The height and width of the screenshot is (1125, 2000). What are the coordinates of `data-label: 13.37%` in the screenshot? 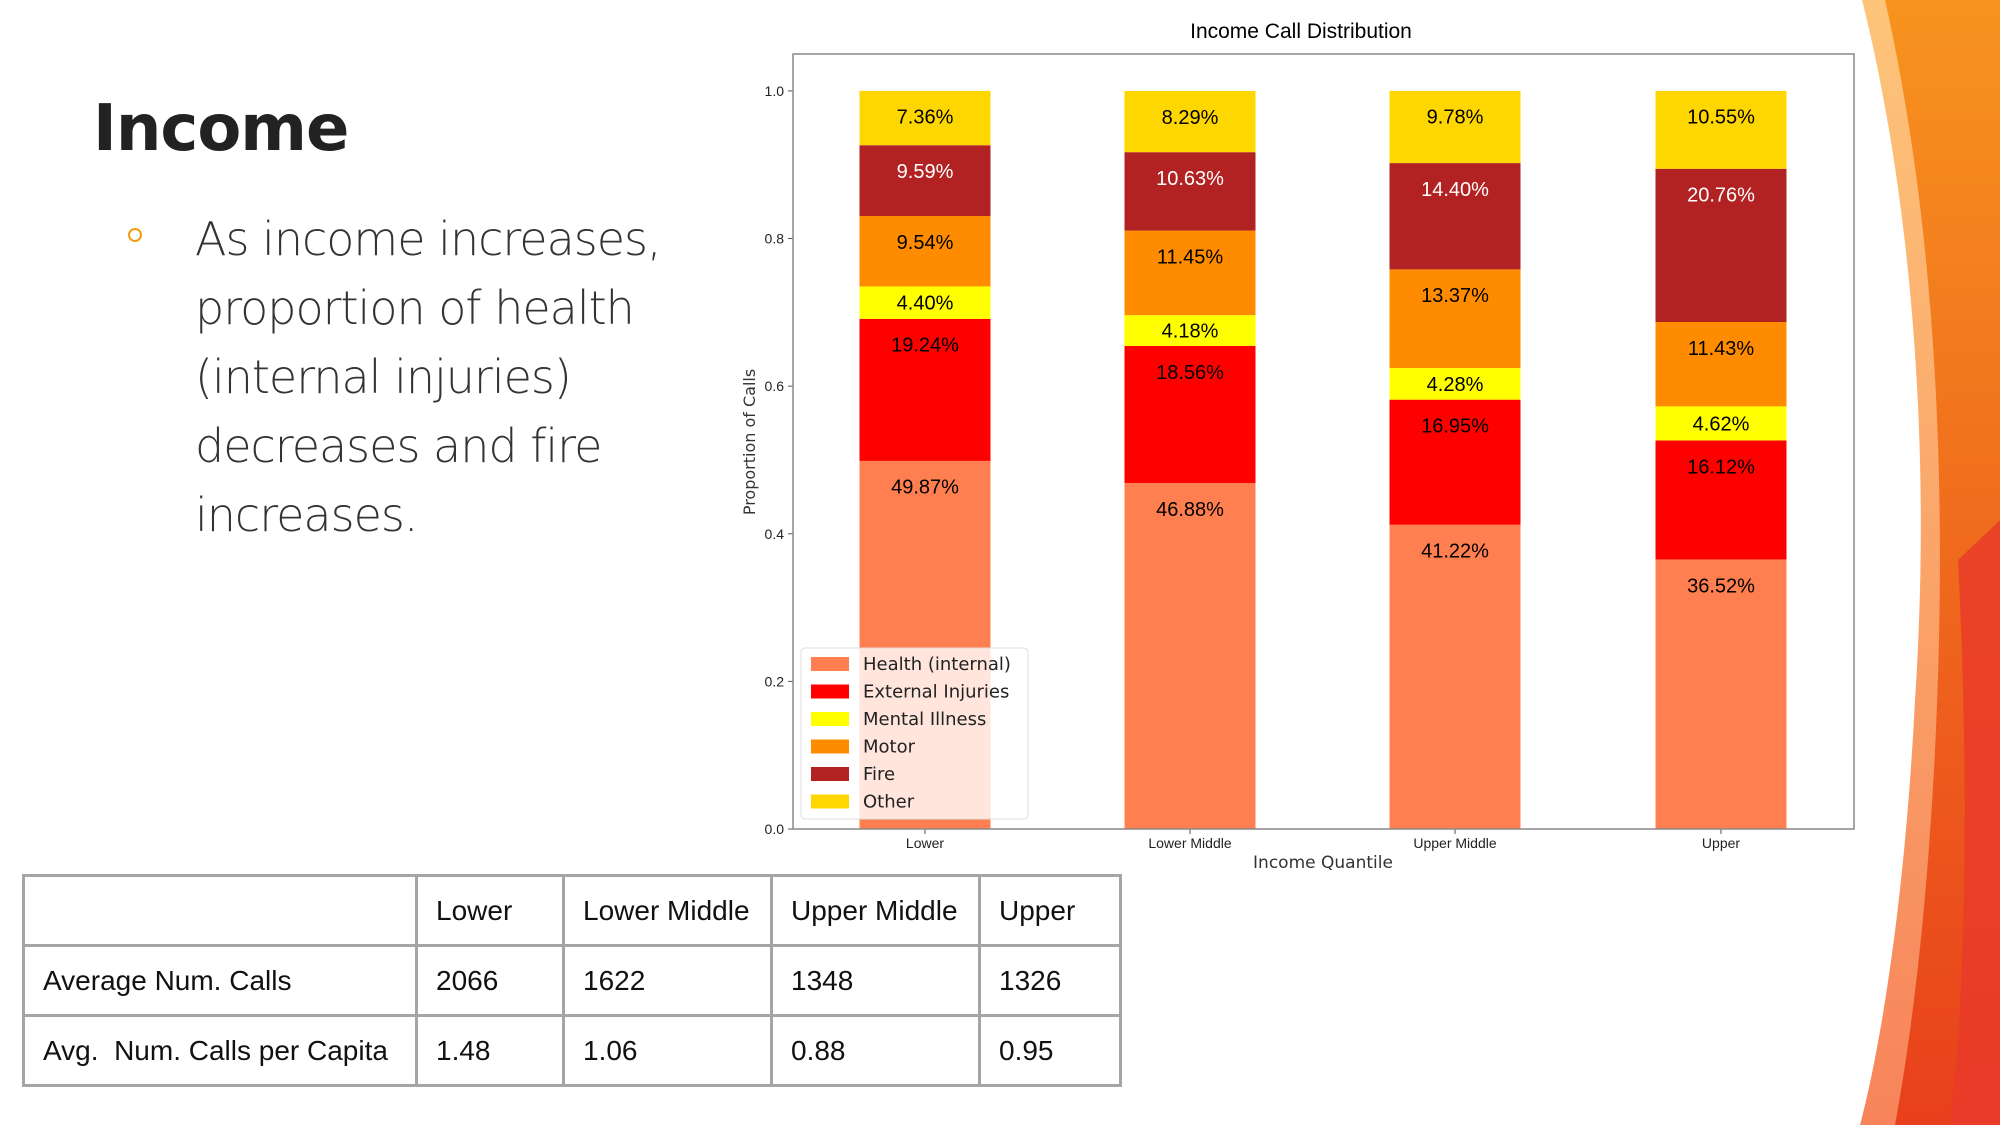 It's located at (1455, 296).